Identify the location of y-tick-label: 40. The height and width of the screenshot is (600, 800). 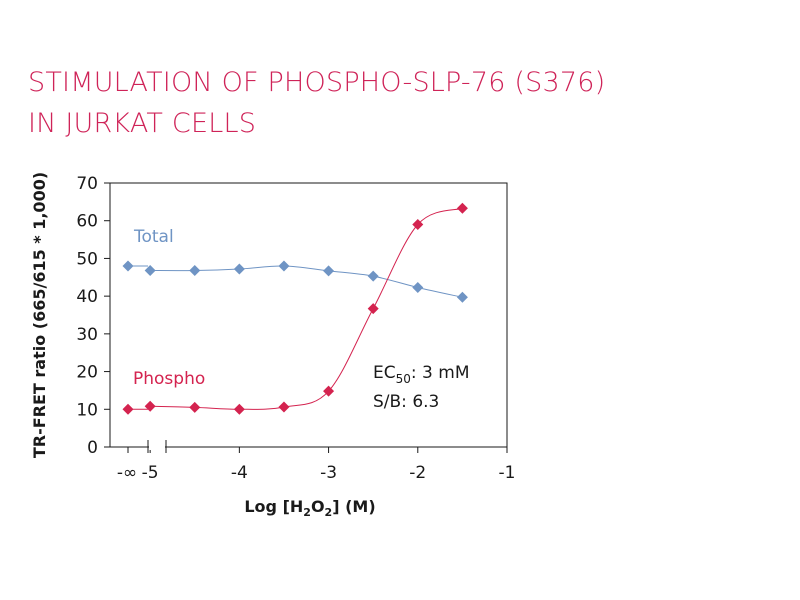
(87, 297).